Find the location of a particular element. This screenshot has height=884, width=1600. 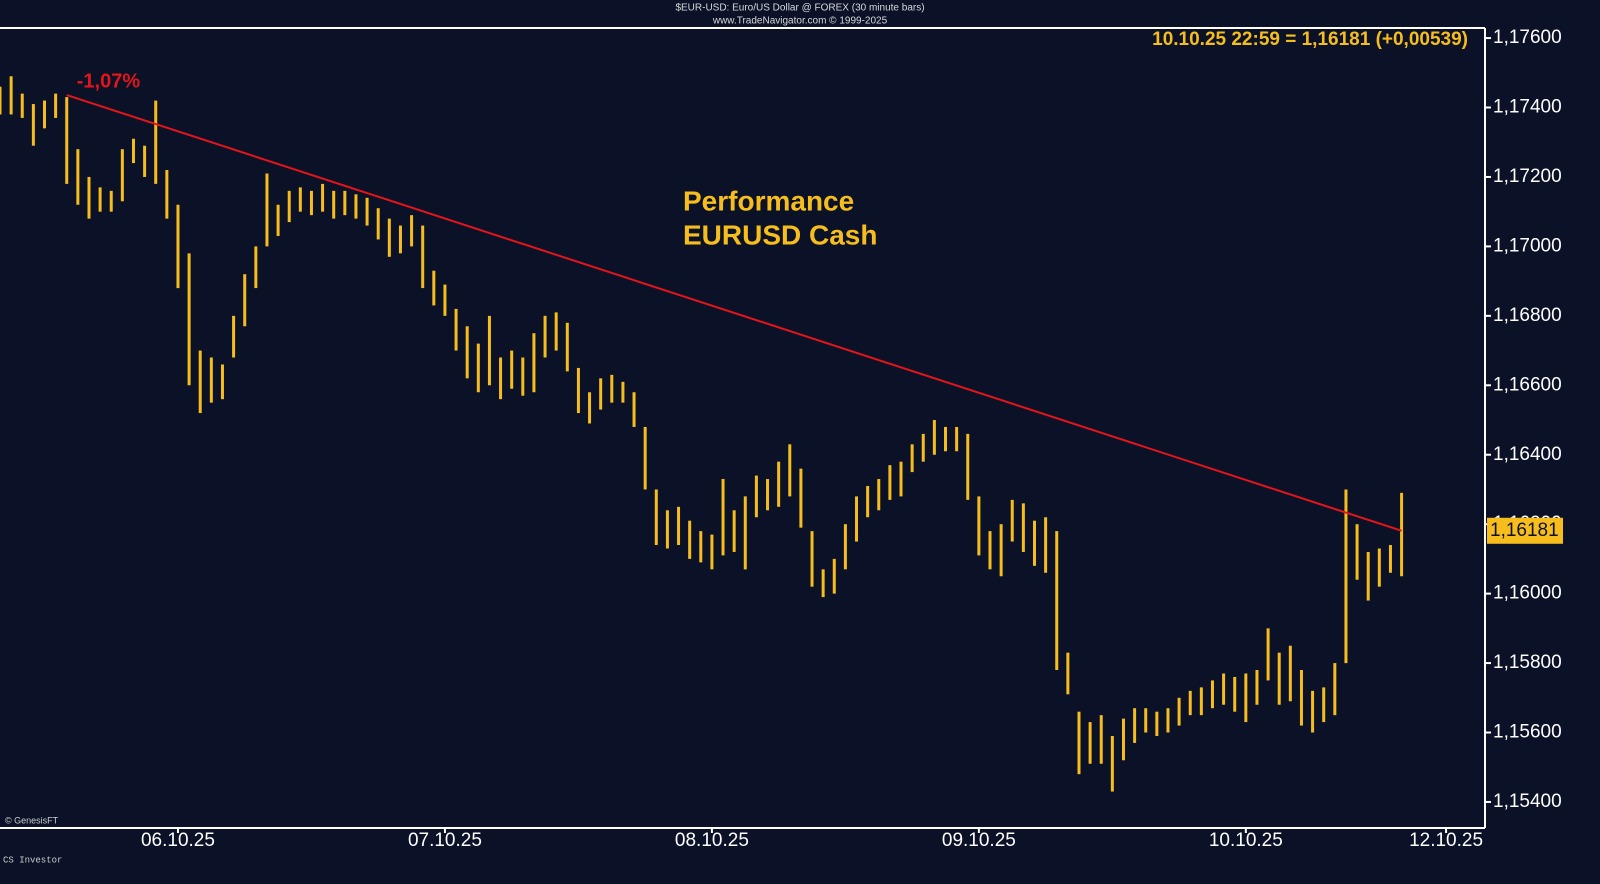

trend-label: -1,07% is located at coordinates (109, 81).